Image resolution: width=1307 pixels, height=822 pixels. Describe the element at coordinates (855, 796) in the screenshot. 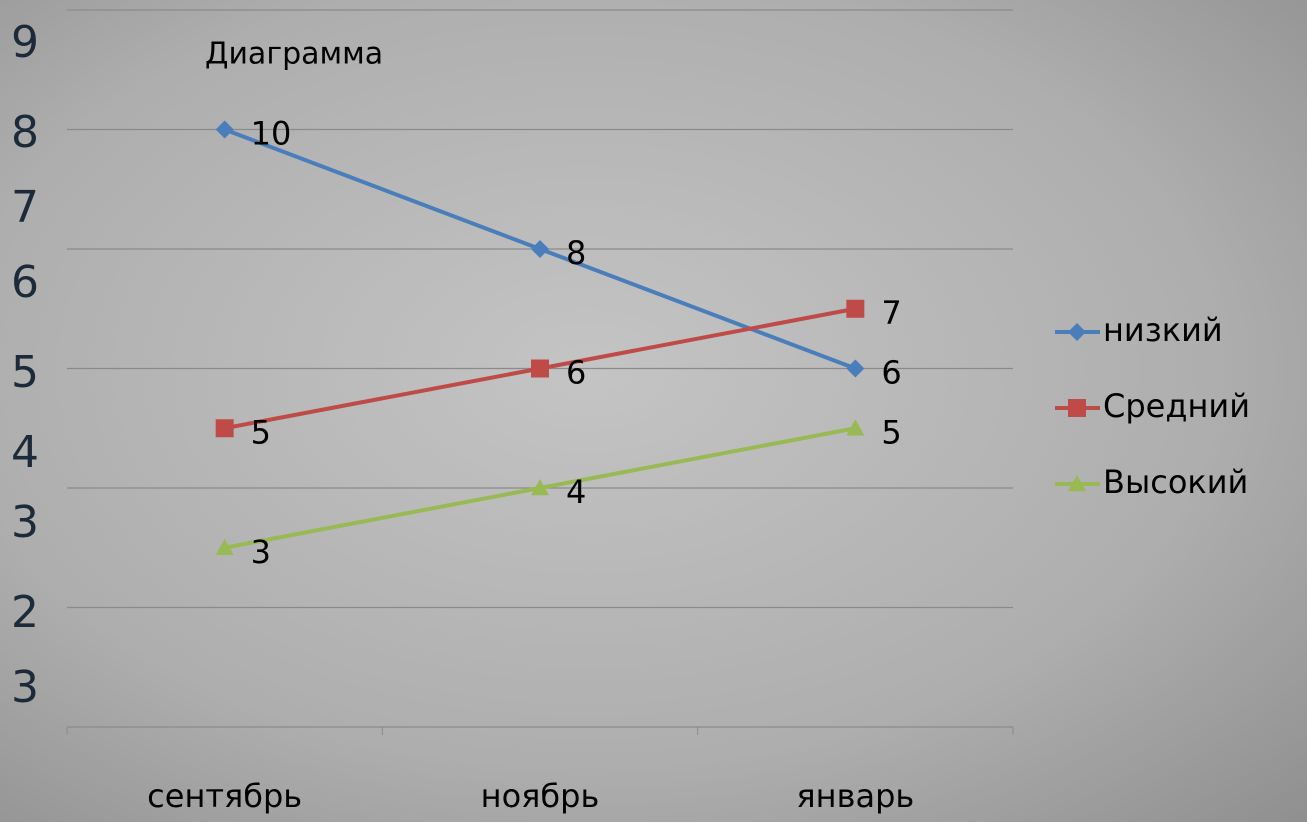

I see `x-tick-label: январь` at that location.